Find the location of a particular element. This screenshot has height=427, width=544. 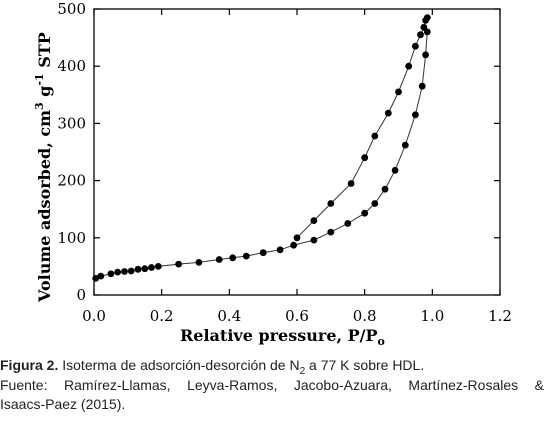

y-tick-label: 300 is located at coordinates (71, 123).